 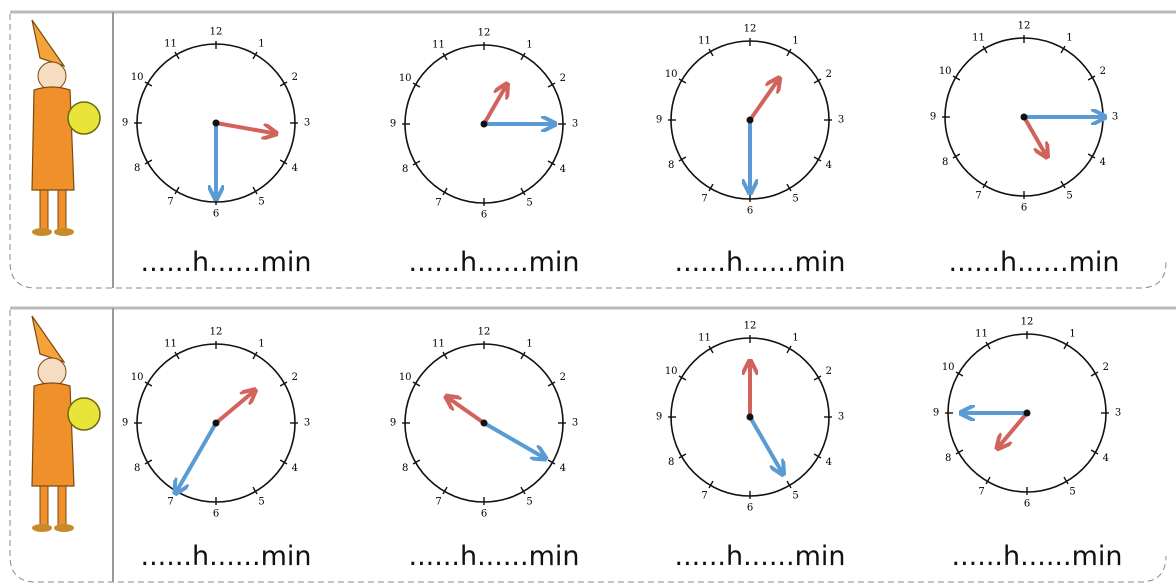 I want to click on wizard-icon, so click(x=66, y=424).